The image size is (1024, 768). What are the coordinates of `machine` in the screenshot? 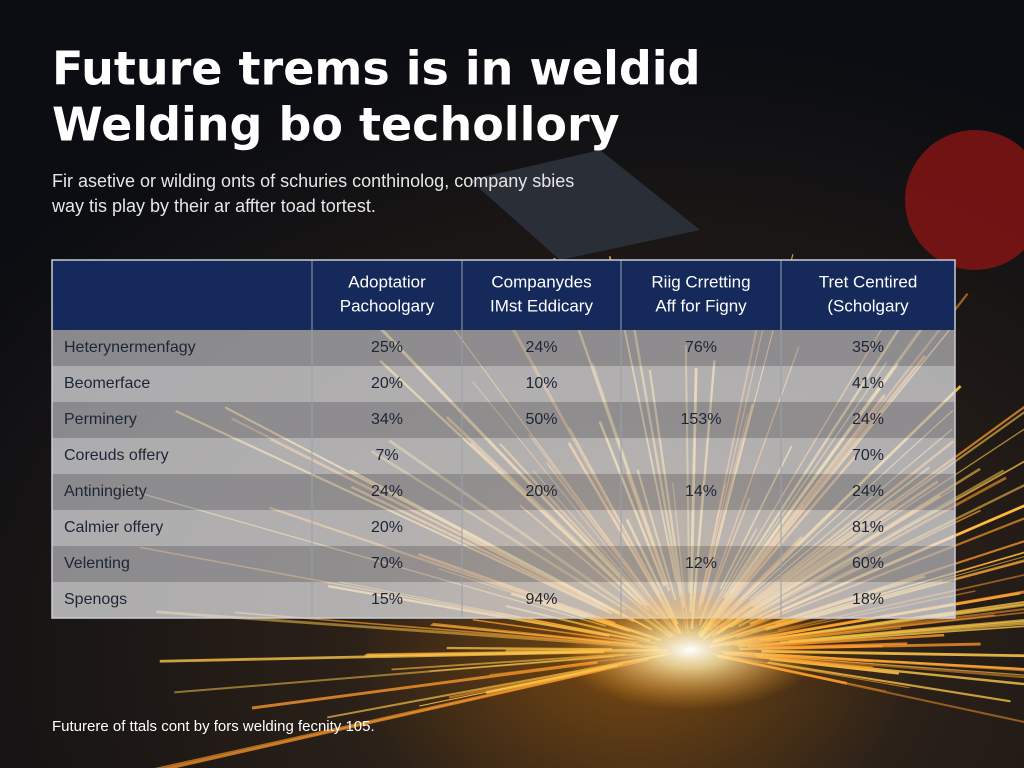 It's located at (964, 200).